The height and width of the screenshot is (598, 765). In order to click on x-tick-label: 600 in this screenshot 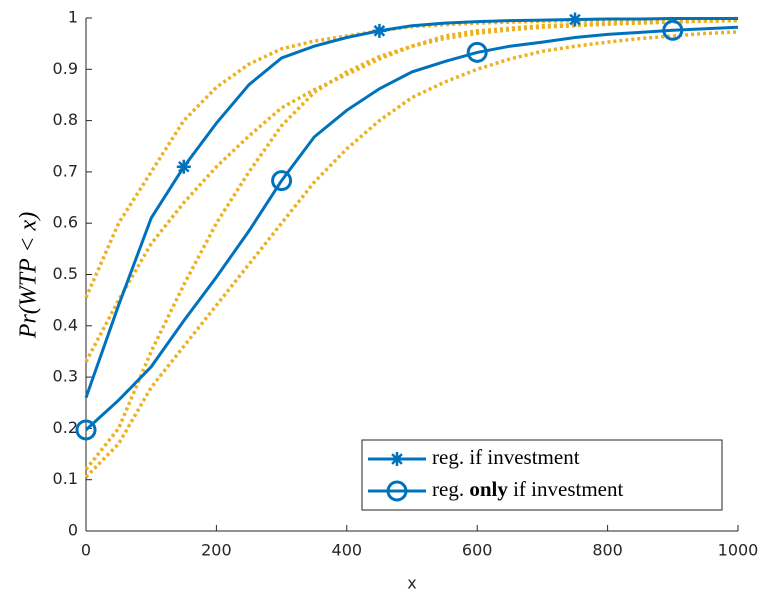, I will do `click(477, 550)`.